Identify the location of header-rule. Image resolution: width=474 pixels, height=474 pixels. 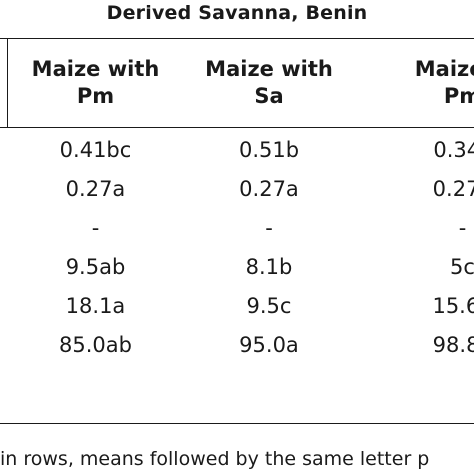
(237, 127).